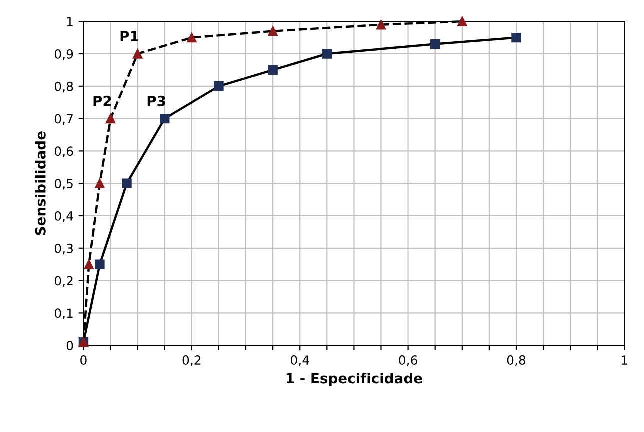 Image resolution: width=644 pixels, height=432 pixels. Describe the element at coordinates (300, 361) in the screenshot. I see `x-tick-label: 0,4` at that location.